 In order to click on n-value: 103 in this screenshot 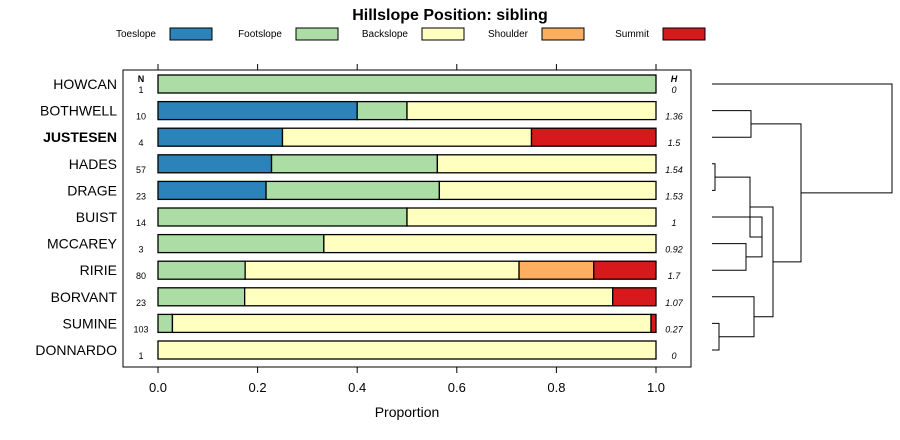, I will do `click(140, 329)`.